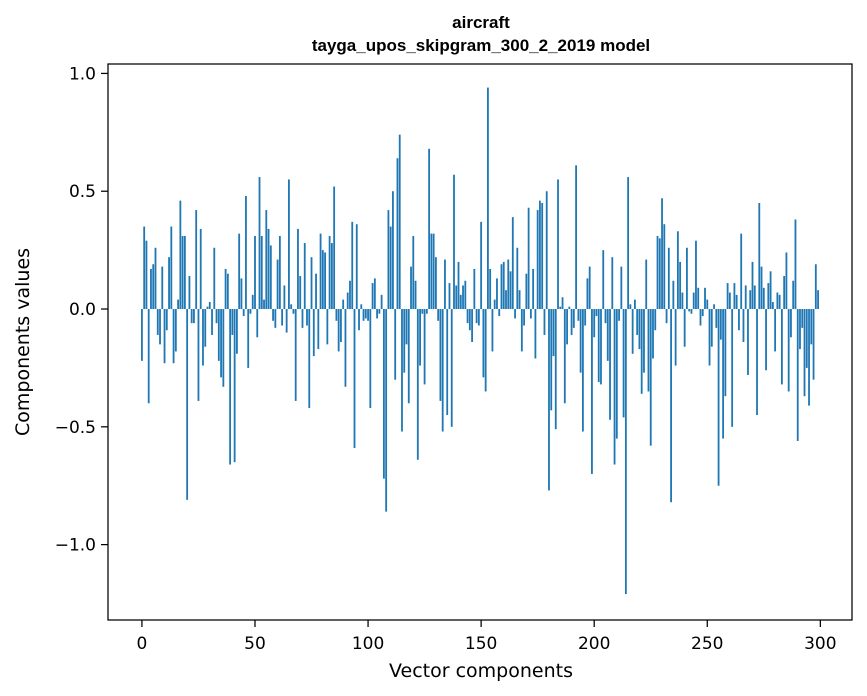 This screenshot has width=867, height=696. What do you see at coordinates (255, 644) in the screenshot?
I see `x-tick-label: 50` at bounding box center [255, 644].